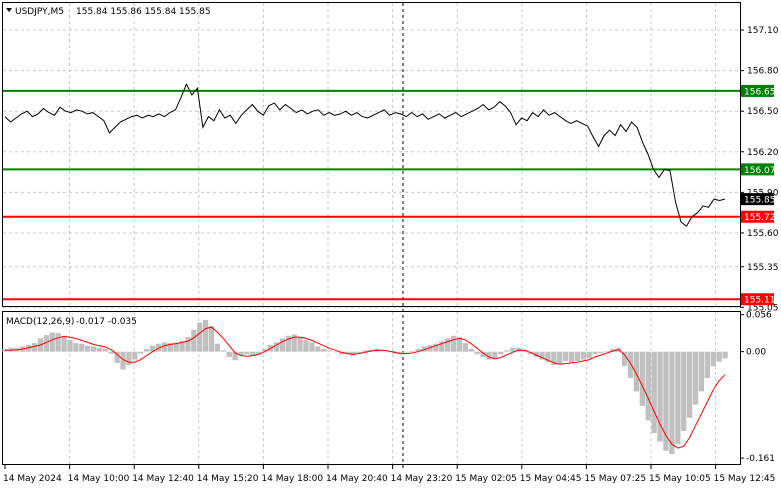 This screenshot has height=489, width=781. I want to click on x-tick-label: 14 May 10:00, so click(99, 479).